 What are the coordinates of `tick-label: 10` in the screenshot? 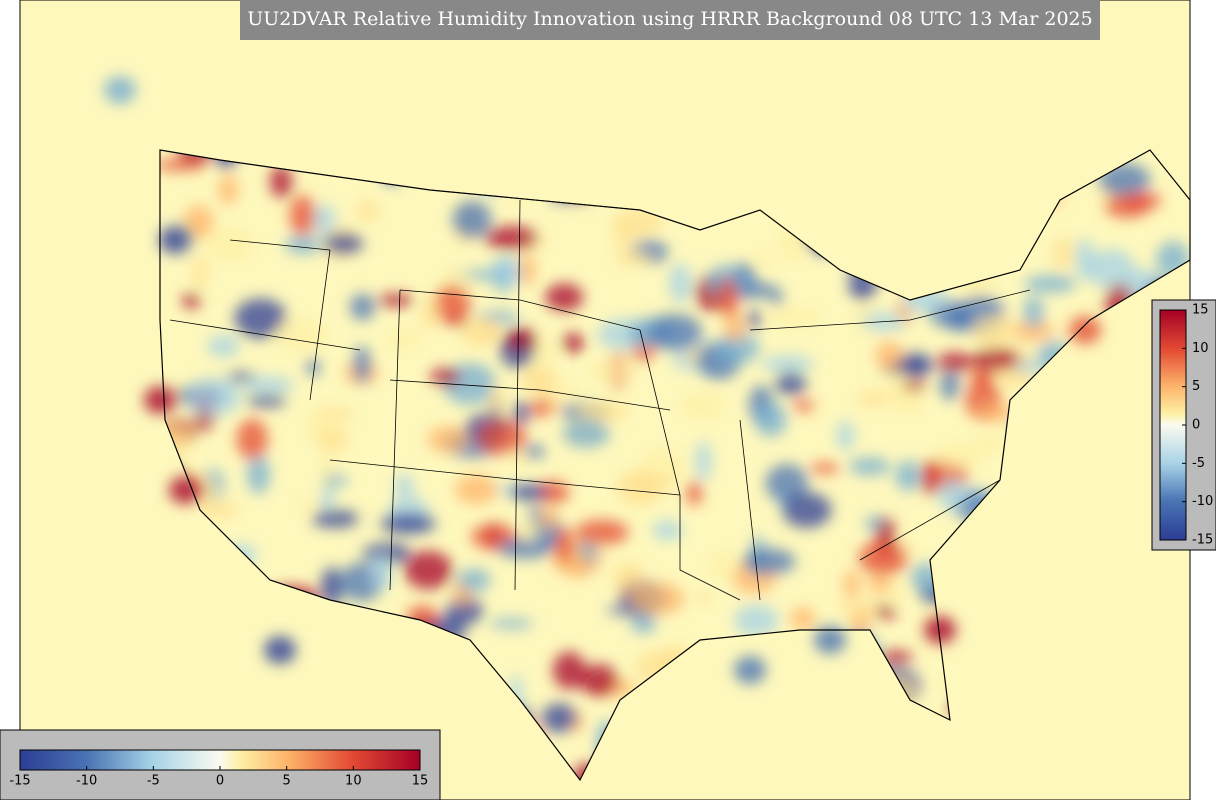 It's located at (353, 781).